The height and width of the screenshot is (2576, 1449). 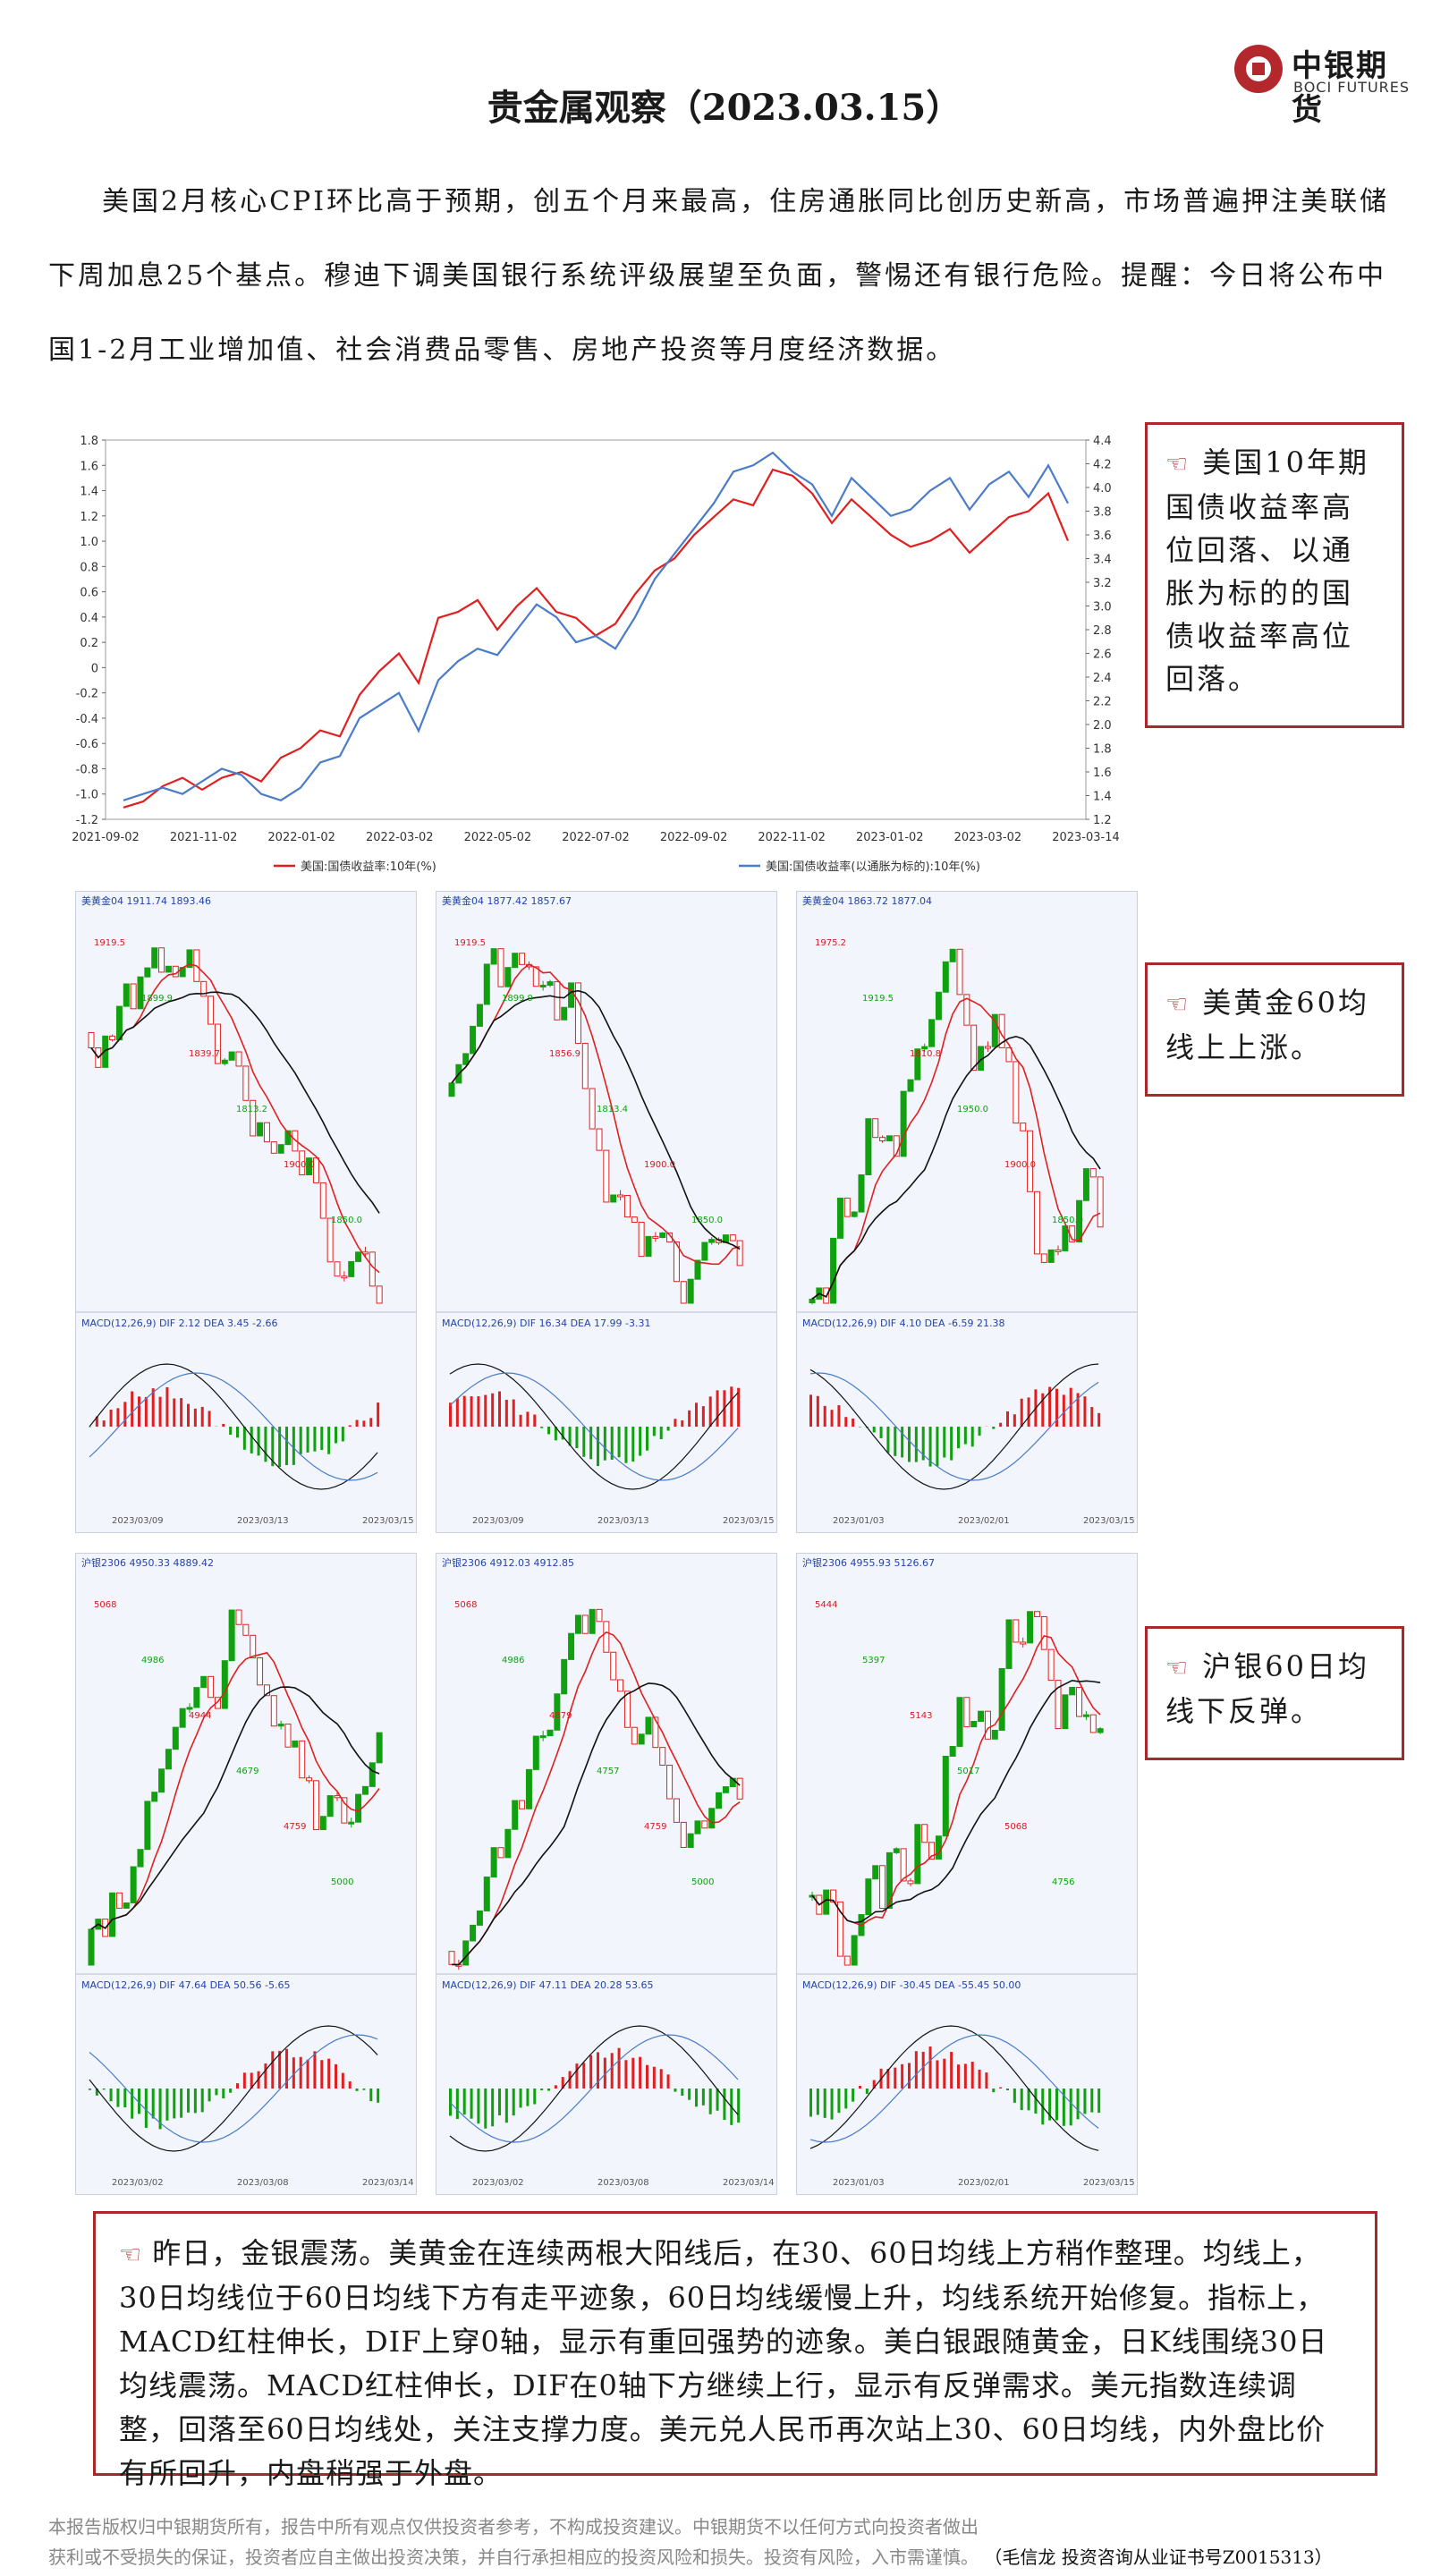 What do you see at coordinates (251, 1109) in the screenshot?
I see `price-label: 1813.2` at bounding box center [251, 1109].